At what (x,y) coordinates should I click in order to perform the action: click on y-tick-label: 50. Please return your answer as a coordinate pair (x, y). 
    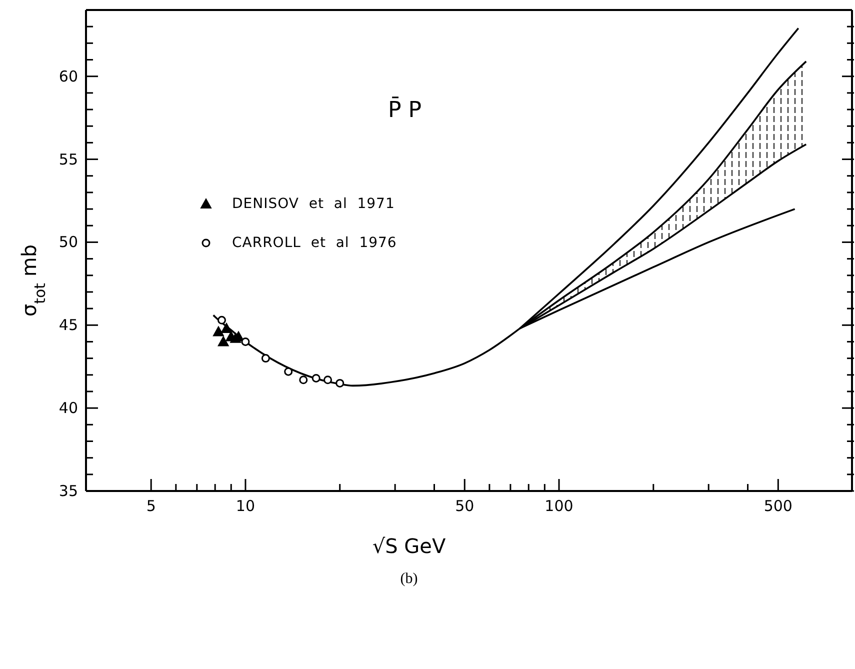
    Looking at the image, I should click on (68, 242).